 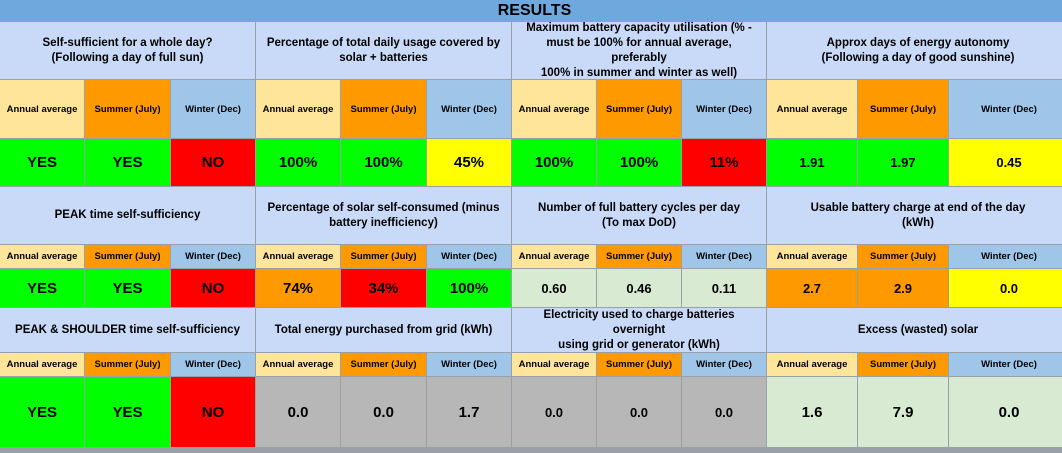 What do you see at coordinates (724, 256) in the screenshot?
I see `battery-cycles-winter-header: Winter (Dec)` at bounding box center [724, 256].